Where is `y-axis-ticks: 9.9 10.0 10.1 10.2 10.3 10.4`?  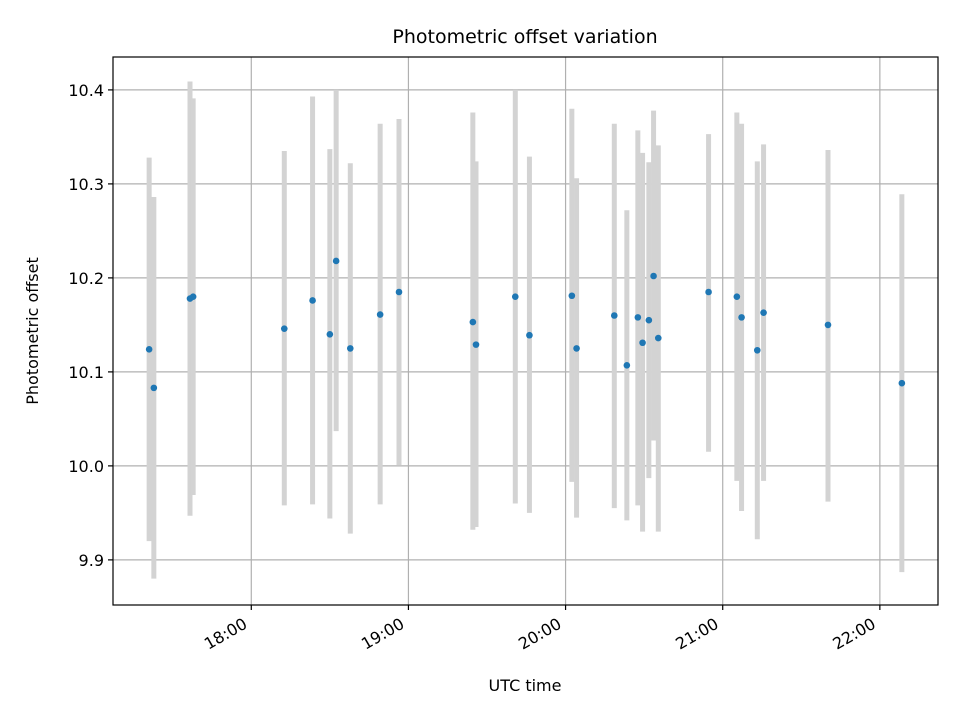
y-axis-ticks: 9.9 10.0 10.1 10.2 10.3 10.4 is located at coordinates (90, 325).